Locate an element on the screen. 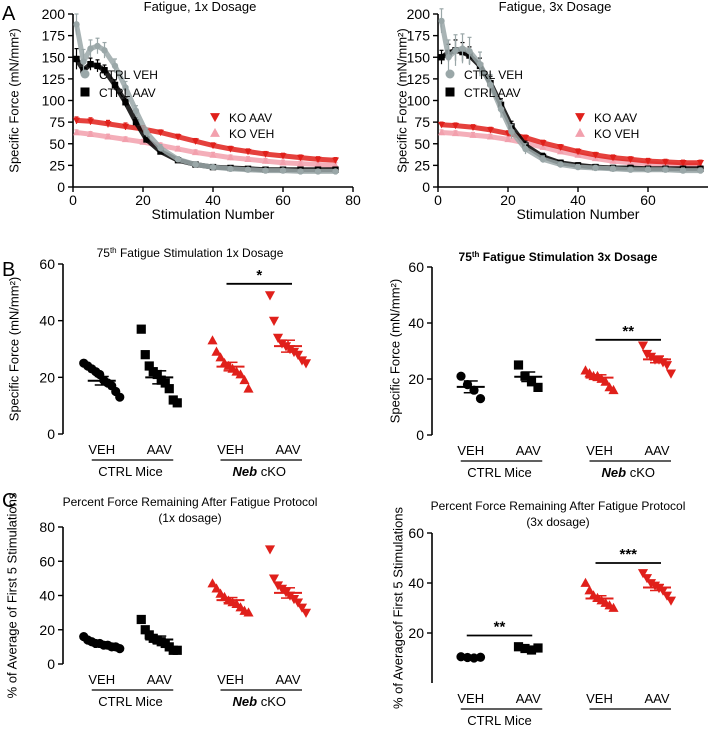 Image resolution: width=708 pixels, height=732 pixels. x-tick-label: 60 is located at coordinates (648, 200).